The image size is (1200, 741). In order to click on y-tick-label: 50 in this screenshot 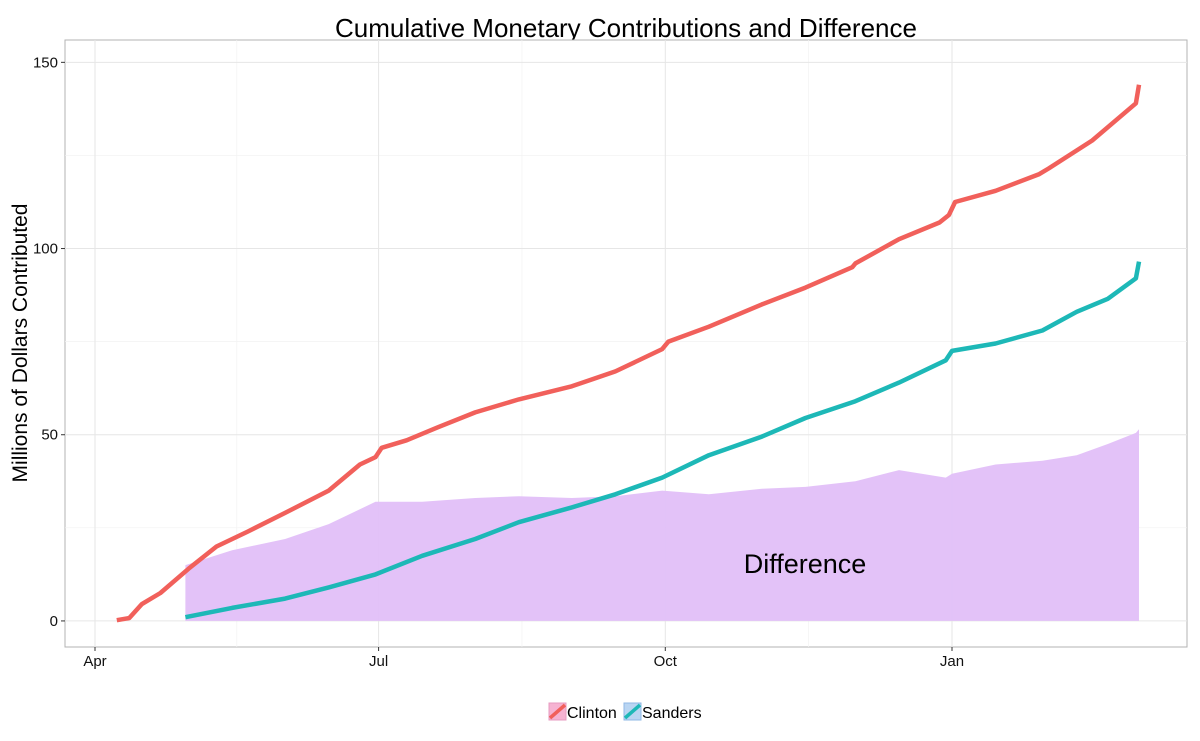, I will do `click(49, 435)`.